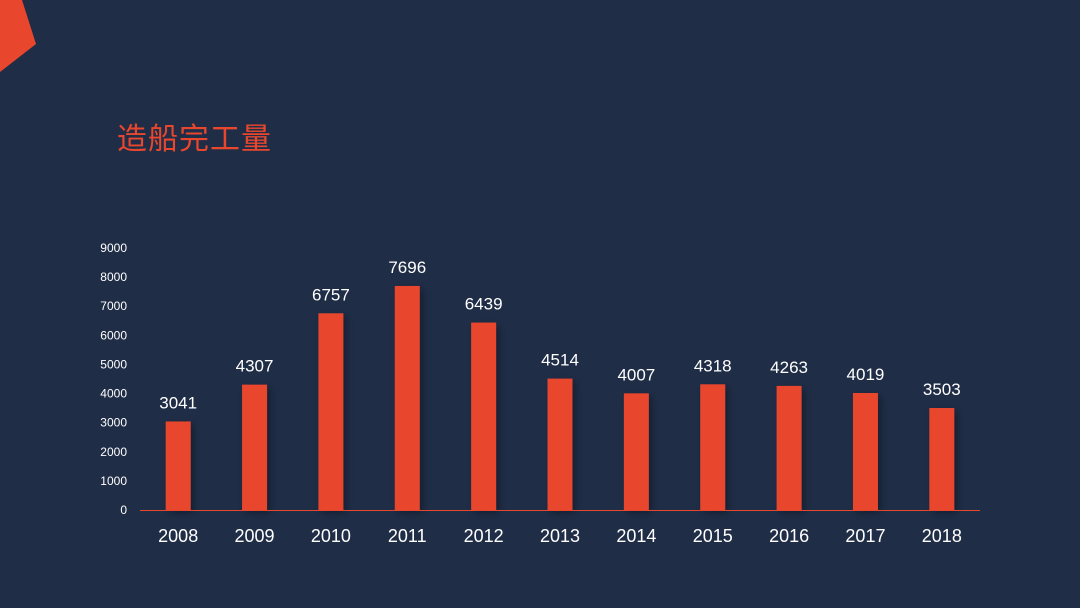 Image resolution: width=1080 pixels, height=608 pixels. Describe the element at coordinates (113, 379) in the screenshot. I see `y-axis: 0 1000 2000 3000 4000 5000 6000 7000 8000 9000` at that location.